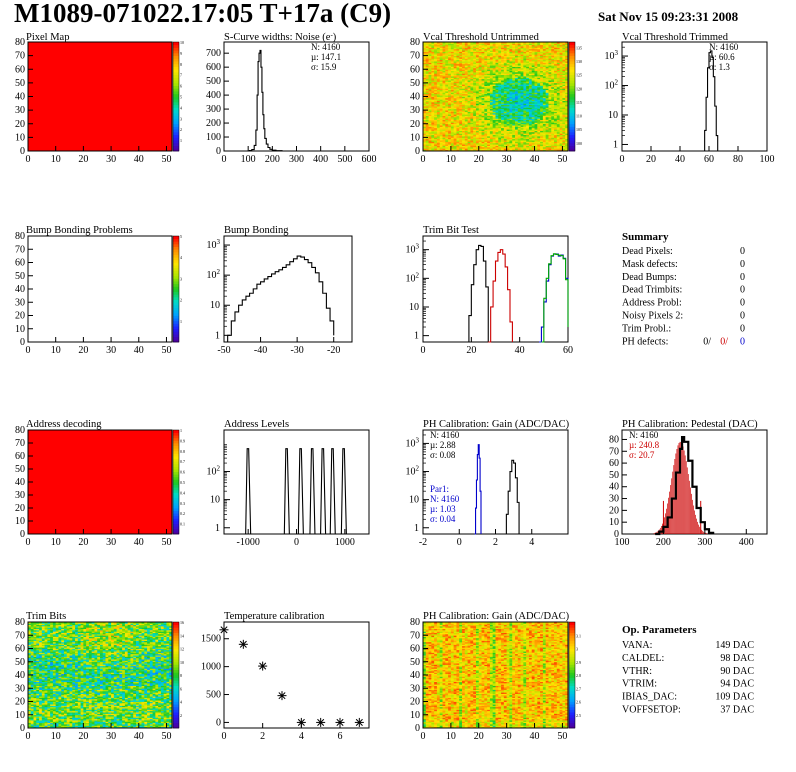 This screenshot has height=772, width=796. Describe the element at coordinates (652, 316) in the screenshot. I see `summary-label: Noisy Pixels 2:` at that location.